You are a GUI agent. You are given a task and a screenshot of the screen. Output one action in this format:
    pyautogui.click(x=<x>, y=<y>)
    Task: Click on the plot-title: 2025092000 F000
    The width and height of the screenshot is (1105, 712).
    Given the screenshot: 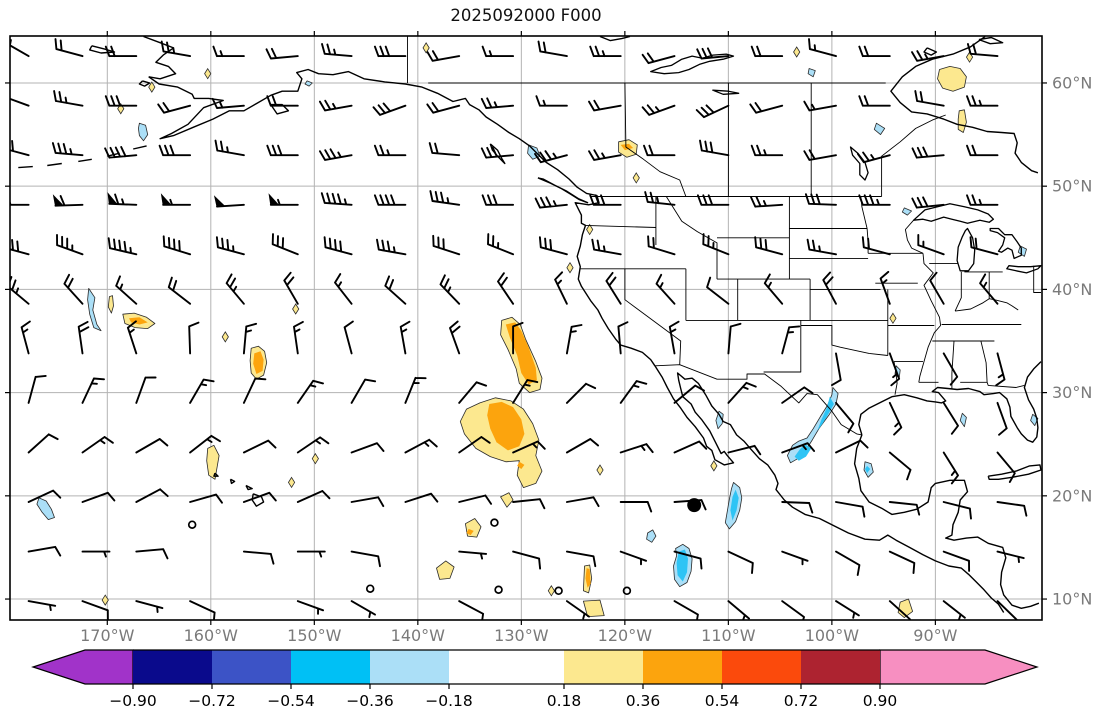 What is the action you would take?
    pyautogui.click(x=526, y=15)
    